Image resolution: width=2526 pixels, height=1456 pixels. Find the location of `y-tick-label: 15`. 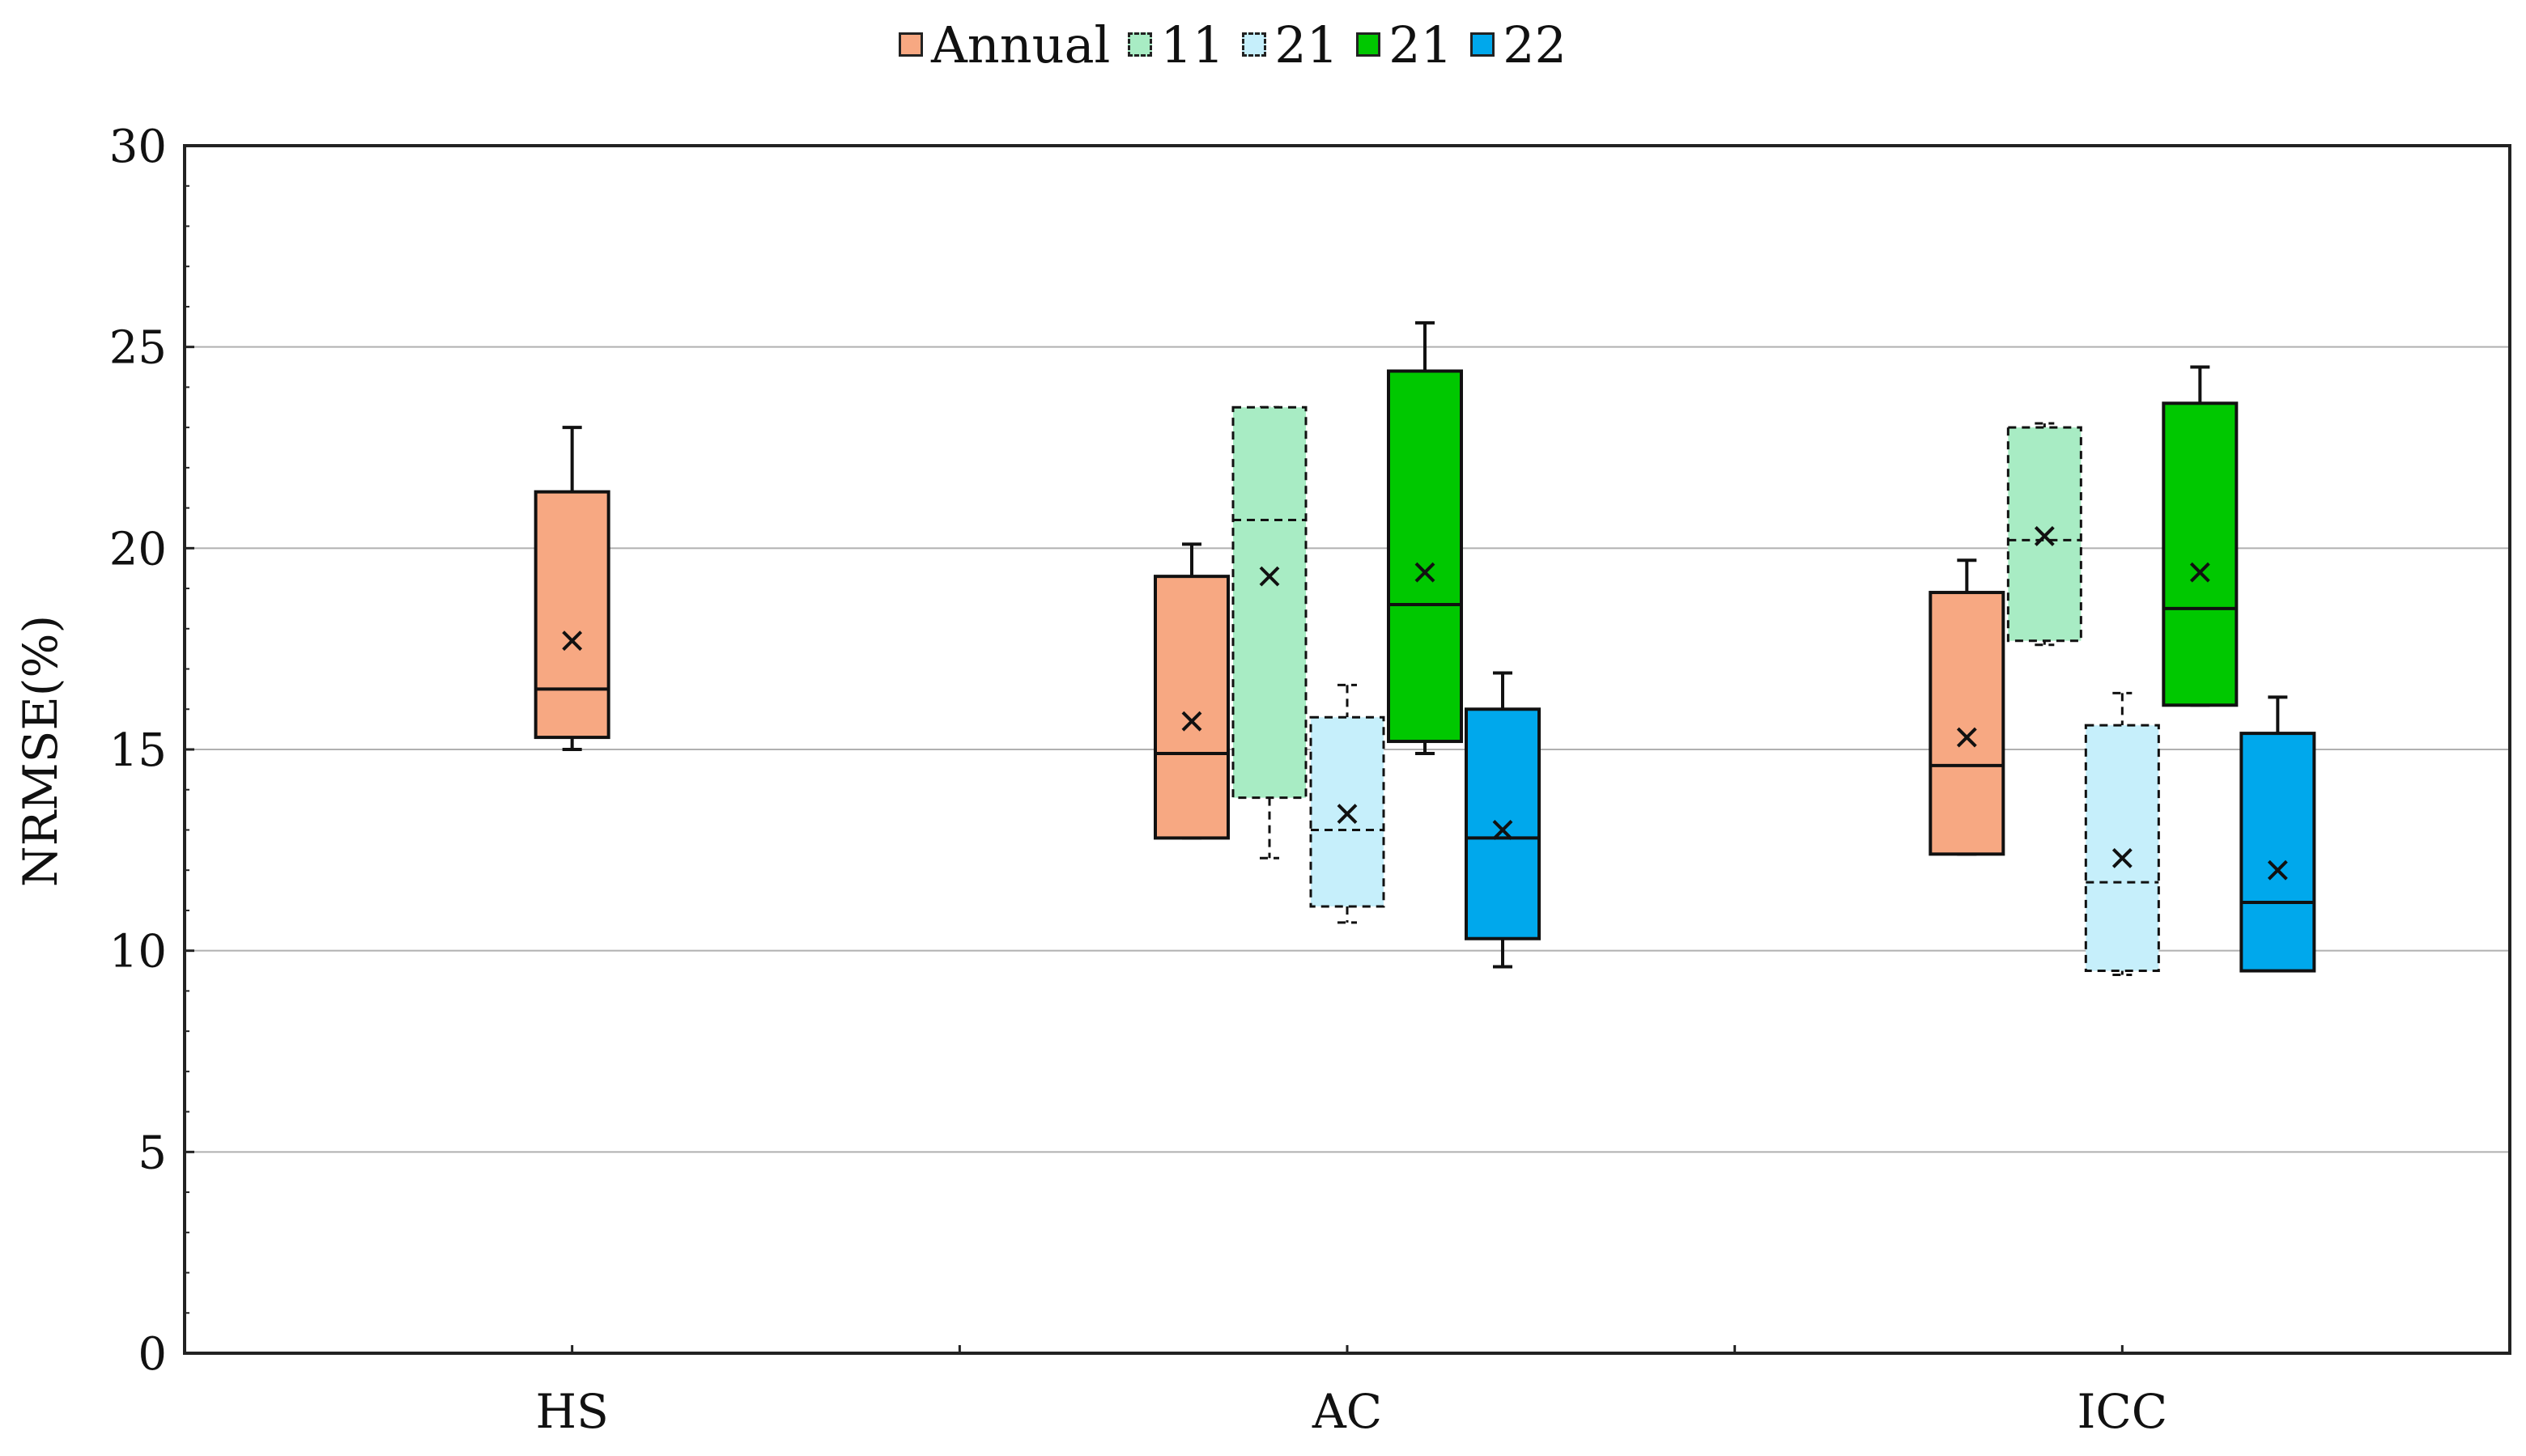

y-tick-label: 15 is located at coordinates (138, 751).